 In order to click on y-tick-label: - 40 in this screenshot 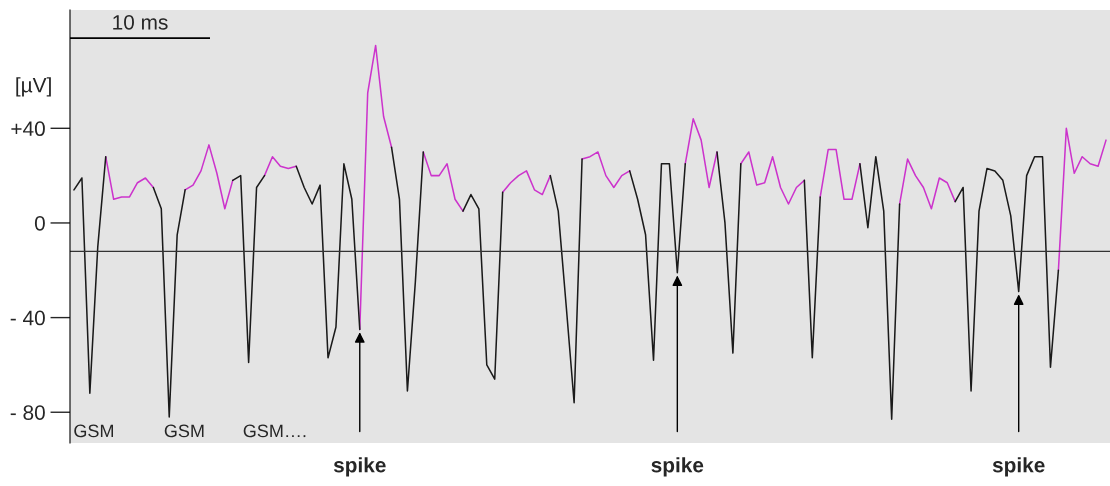, I will do `click(27, 318)`.